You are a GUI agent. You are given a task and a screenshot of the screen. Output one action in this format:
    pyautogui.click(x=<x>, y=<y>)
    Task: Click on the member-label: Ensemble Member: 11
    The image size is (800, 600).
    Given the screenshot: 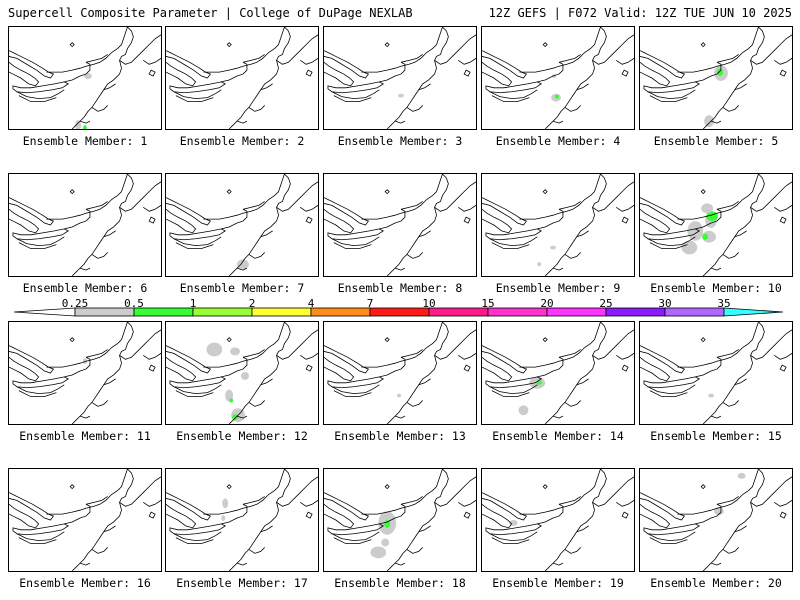 What is the action you would take?
    pyautogui.click(x=85, y=436)
    